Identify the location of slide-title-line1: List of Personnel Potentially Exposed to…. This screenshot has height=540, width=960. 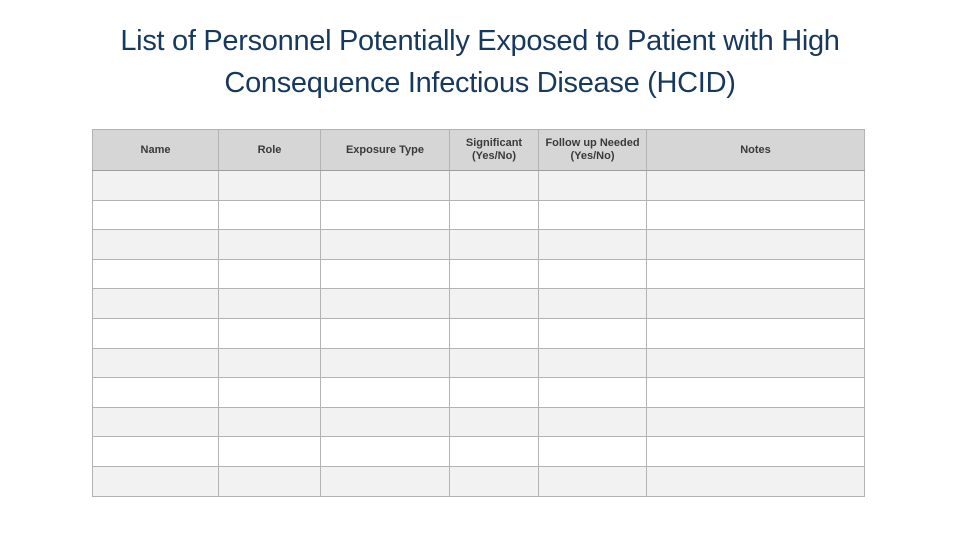
(480, 41).